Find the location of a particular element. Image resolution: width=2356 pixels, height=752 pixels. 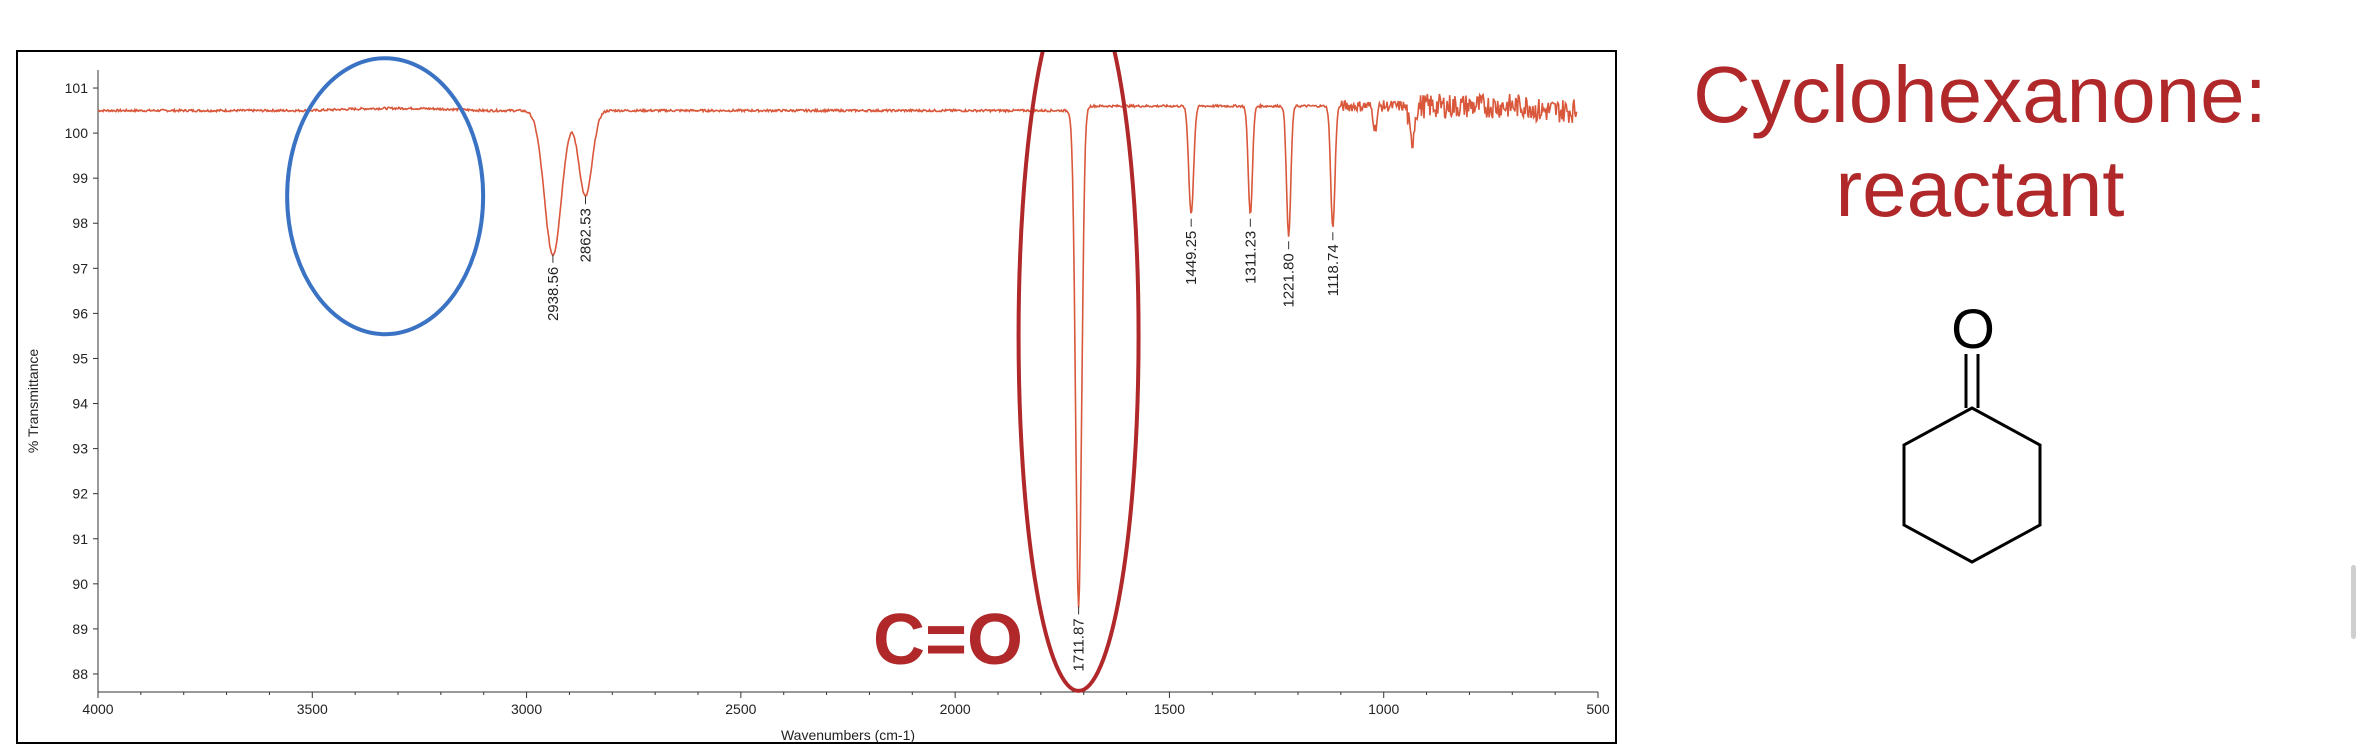

y-tick-label: 91 is located at coordinates (80, 539).